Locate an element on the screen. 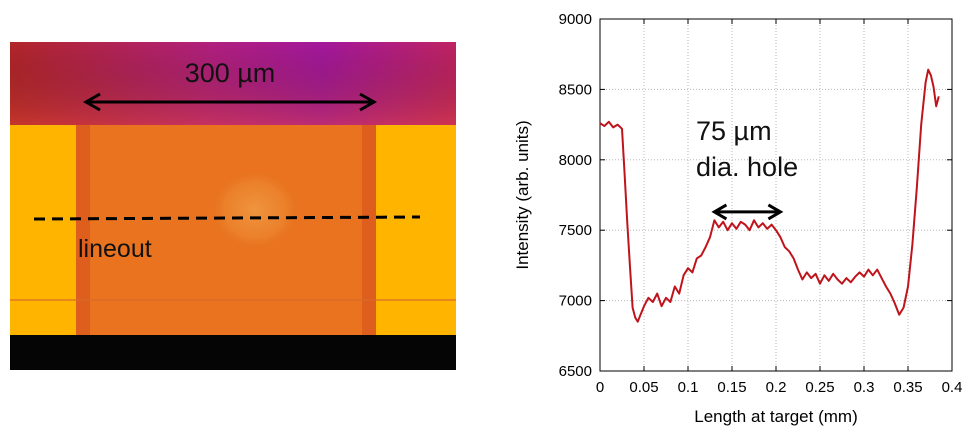  x-tick-label: 0.35 is located at coordinates (907, 387).